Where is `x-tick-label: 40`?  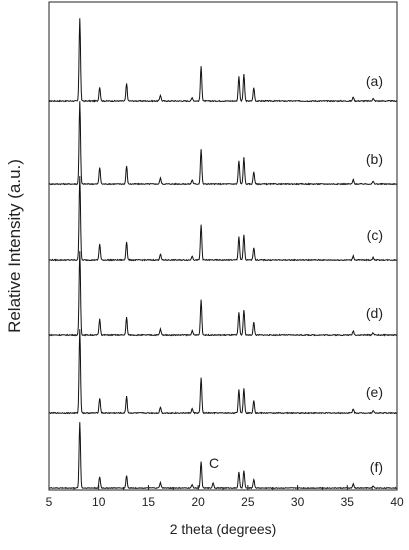
x-tick-label: 40 is located at coordinates (397, 502).